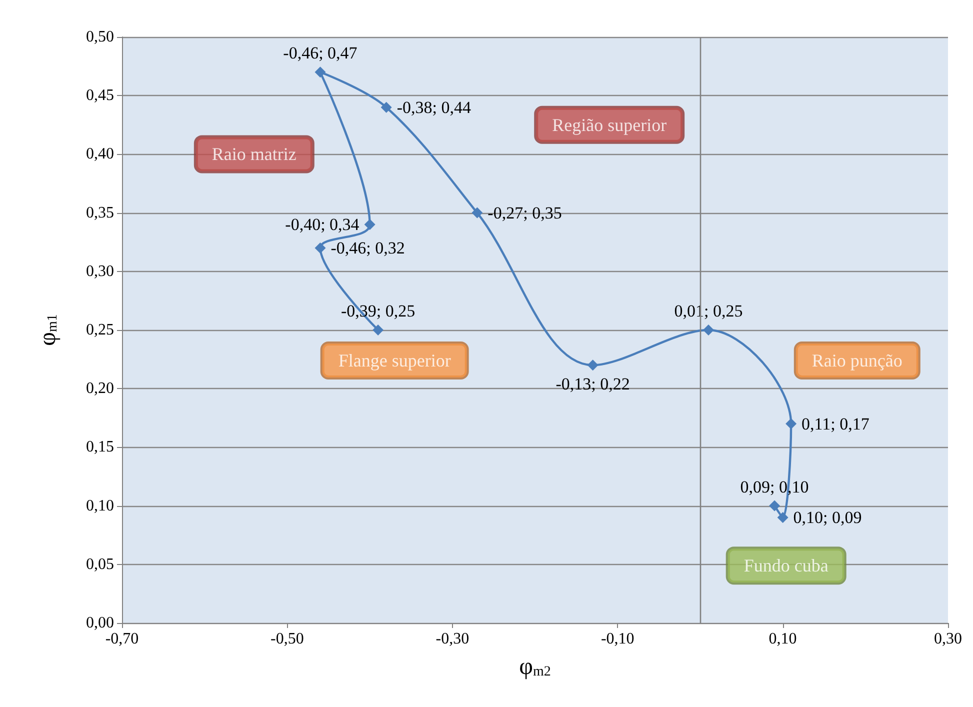 This screenshot has width=973, height=707. I want to click on x-tick-label: 0,30, so click(948, 639).